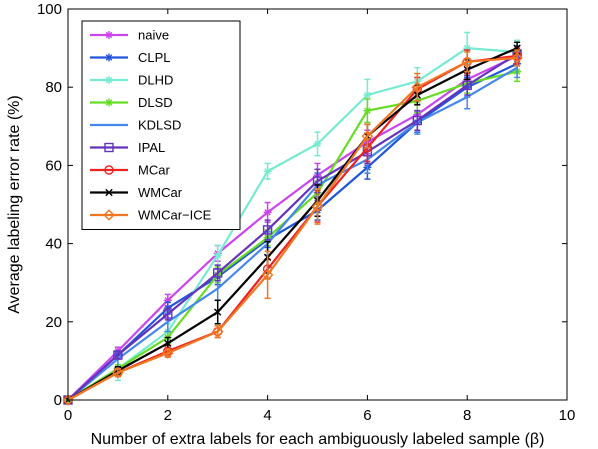 This screenshot has height=449, width=598. I want to click on legend-label: IPAL, so click(151, 147).